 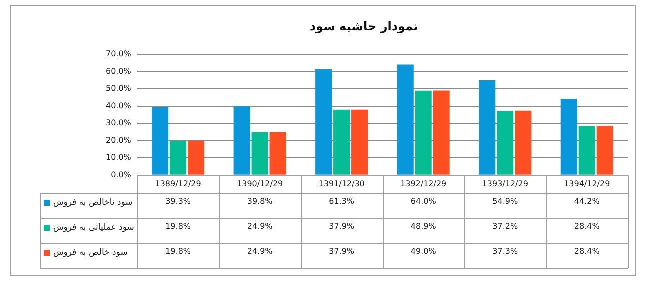 I want to click on data-label: 54.9%, so click(x=505, y=201).